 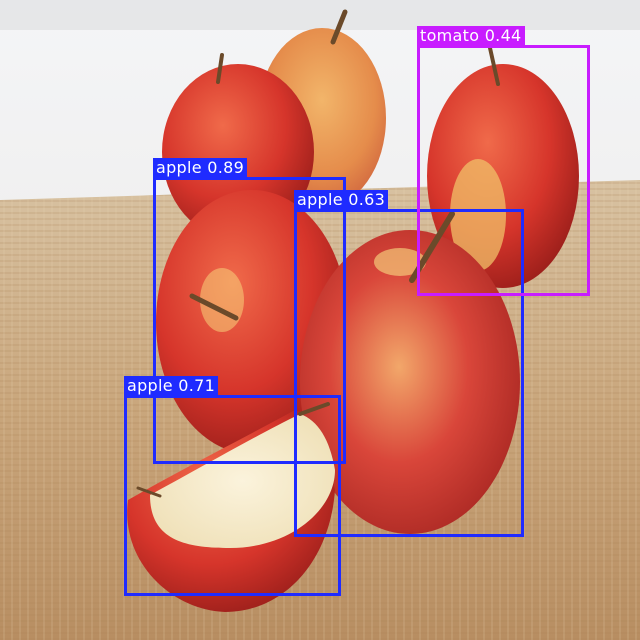 I want to click on detection-label: apple 0.63, so click(x=341, y=200).